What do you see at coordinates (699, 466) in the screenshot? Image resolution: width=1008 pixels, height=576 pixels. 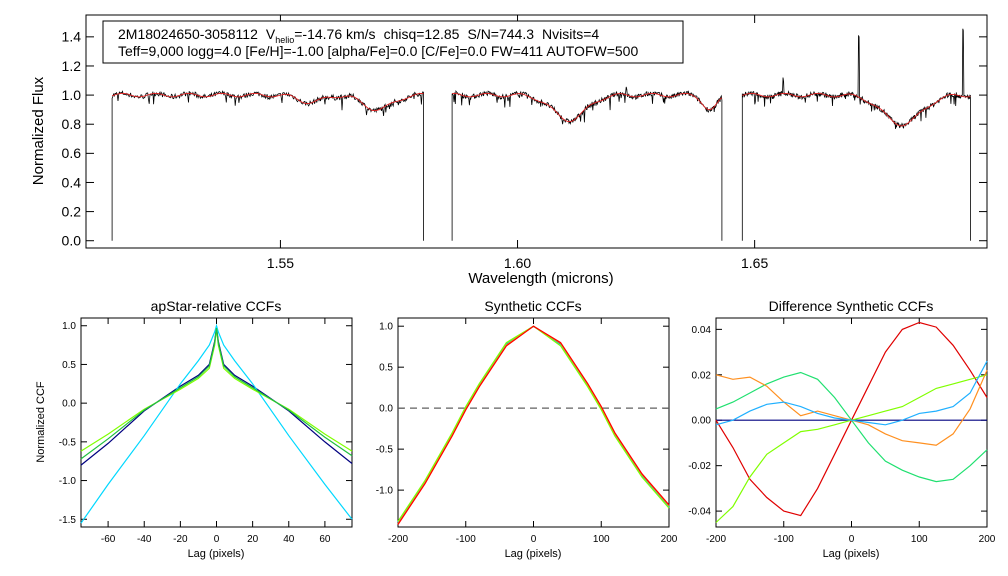 I see `y-tick-label: -0.02` at bounding box center [699, 466].